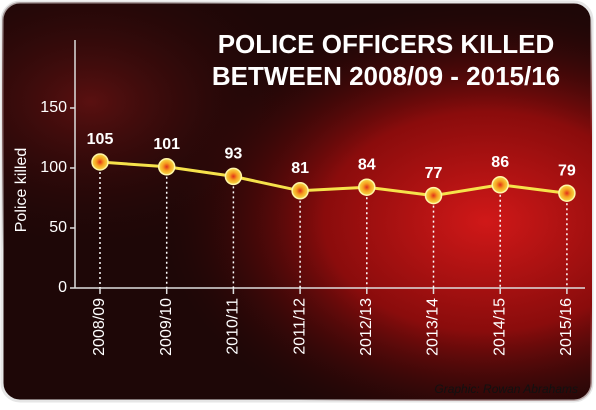  Describe the element at coordinates (299, 326) in the screenshot. I see `x-tick-label: 2011/12` at that location.